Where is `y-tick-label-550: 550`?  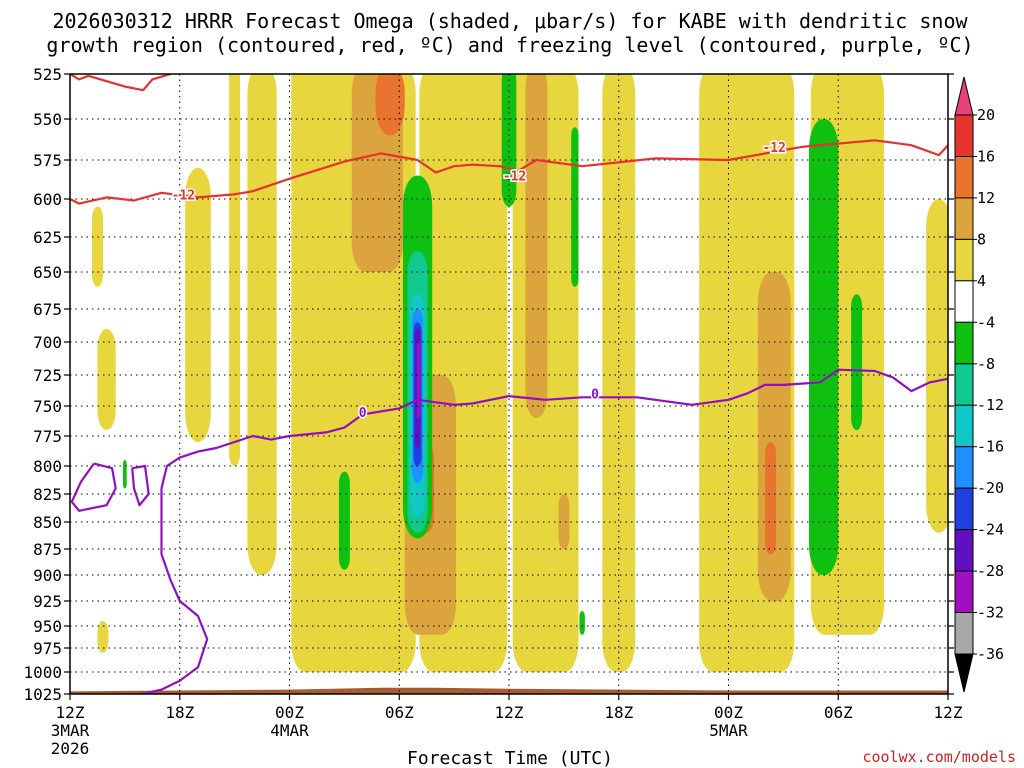
y-tick-label-550: 550 is located at coordinates (47, 119).